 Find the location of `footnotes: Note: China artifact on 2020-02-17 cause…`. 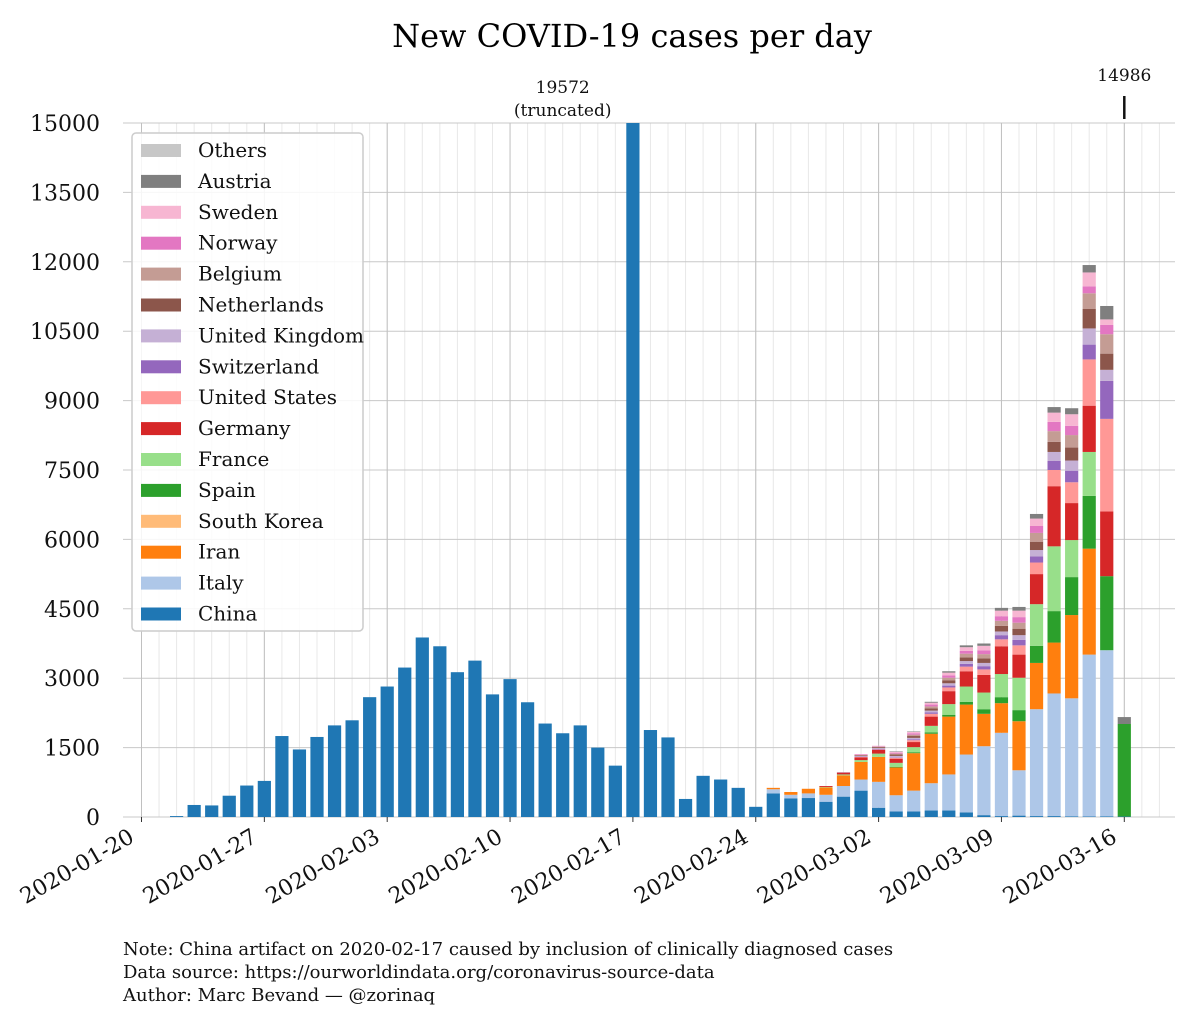

footnotes: Note: China artifact on 2020-02-17 cause… is located at coordinates (508, 972).